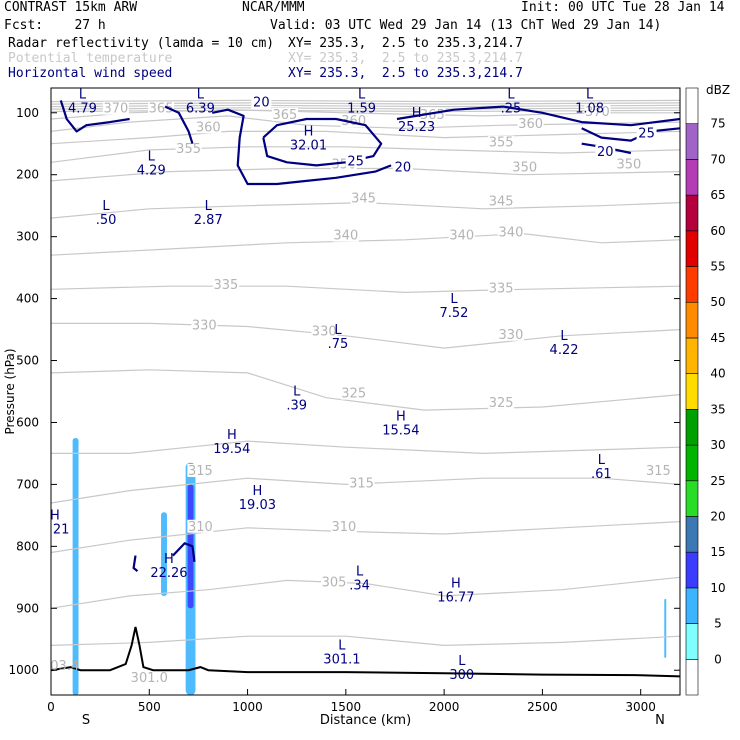 Image resolution: width=740 pixels, height=740 pixels. What do you see at coordinates (83, 94) in the screenshot?
I see `extremum-type-0: L` at bounding box center [83, 94].